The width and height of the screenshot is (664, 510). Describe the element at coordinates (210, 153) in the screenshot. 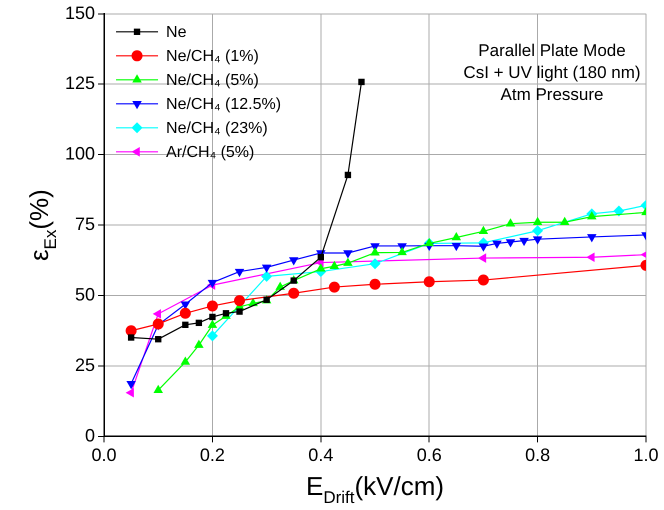

I see `legend-label: Ar/CH₄ (5%)` at that location.